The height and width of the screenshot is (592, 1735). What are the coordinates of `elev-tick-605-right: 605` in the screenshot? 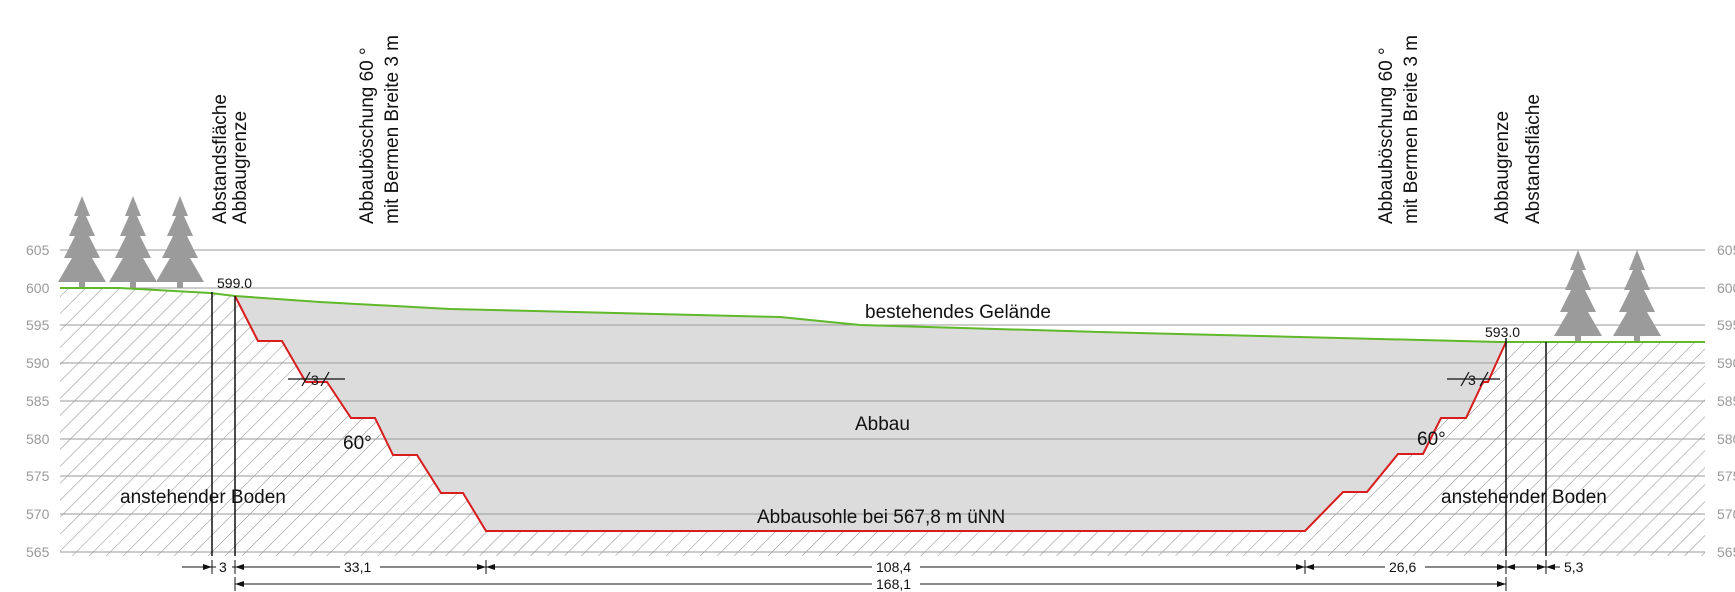 It's located at (1726, 250).